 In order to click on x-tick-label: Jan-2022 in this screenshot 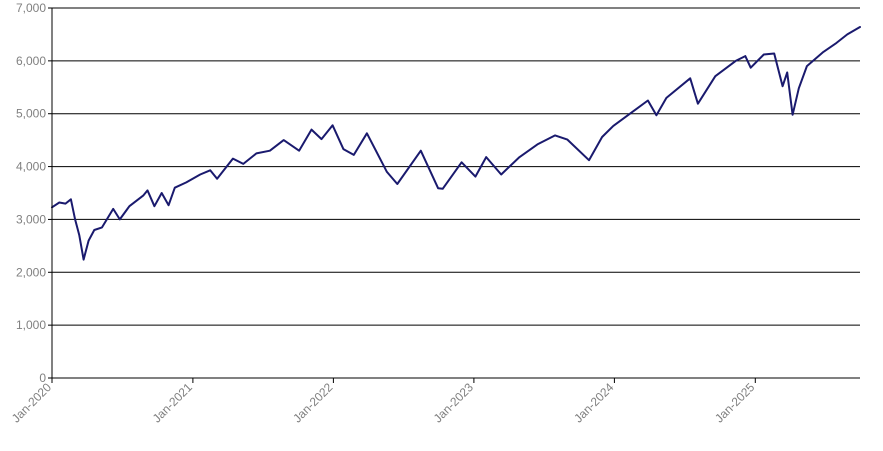, I will do `click(313, 403)`.